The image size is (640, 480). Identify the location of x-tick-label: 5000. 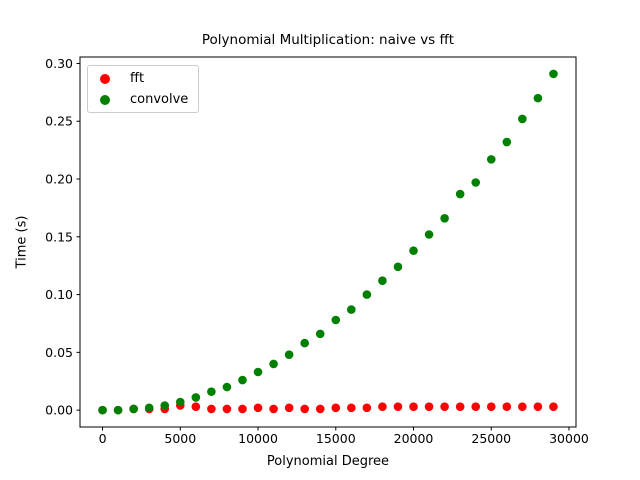
(180, 438).